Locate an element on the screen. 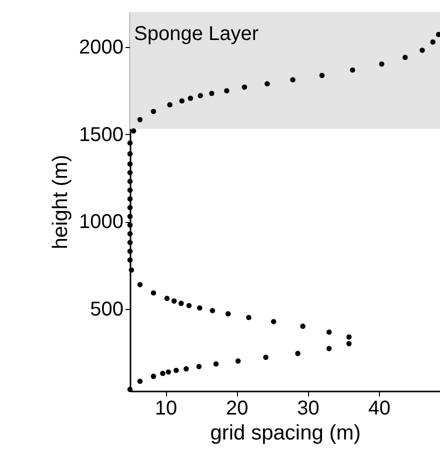 The image size is (440, 463). y-tick-label: 500 is located at coordinates (107, 309).